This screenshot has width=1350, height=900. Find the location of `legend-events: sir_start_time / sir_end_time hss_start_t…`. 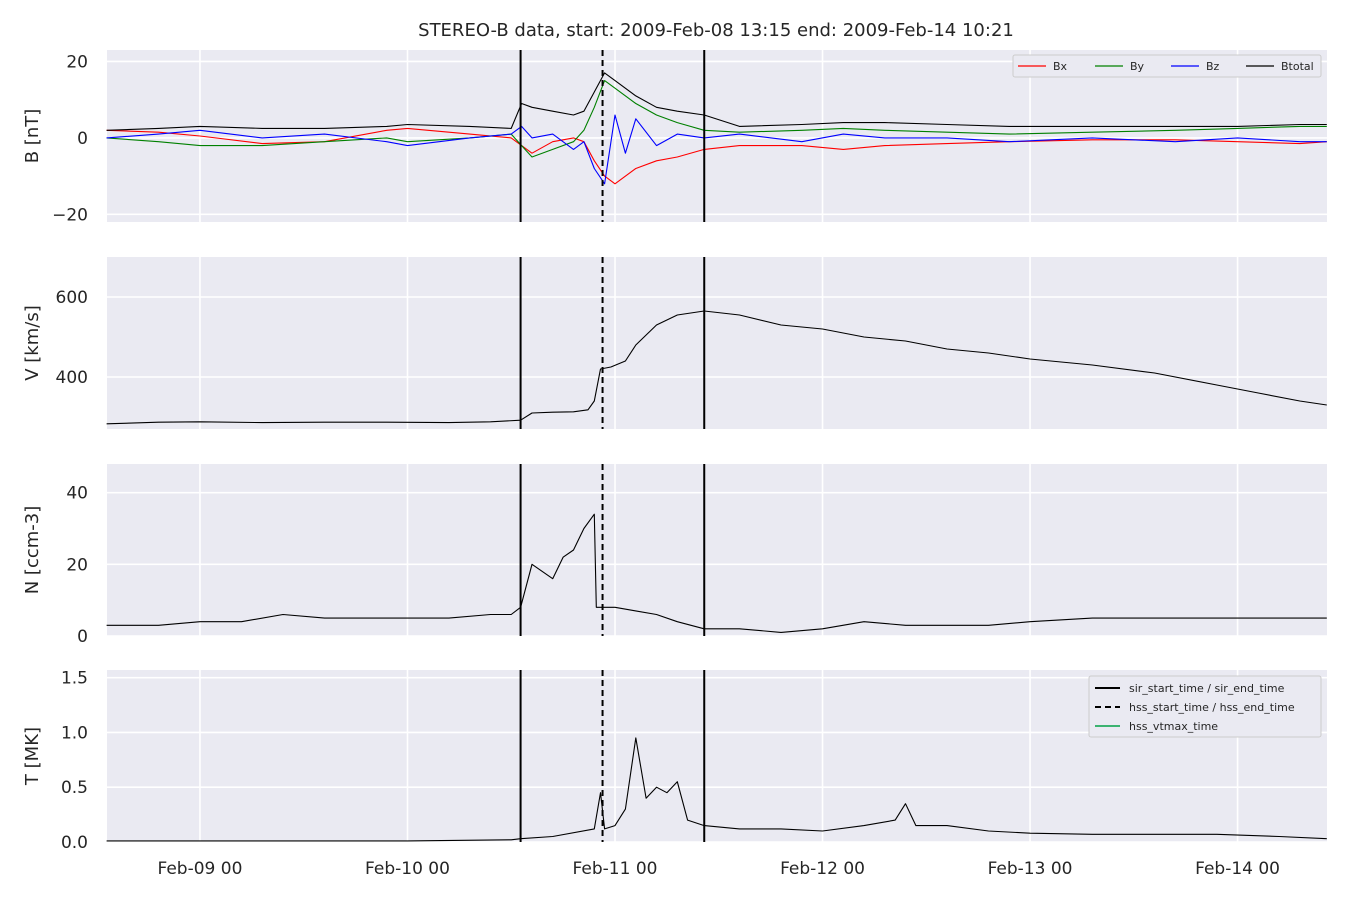

legend-events: sir_start_time / sir_end_time hss_start_t… is located at coordinates (1205, 706).